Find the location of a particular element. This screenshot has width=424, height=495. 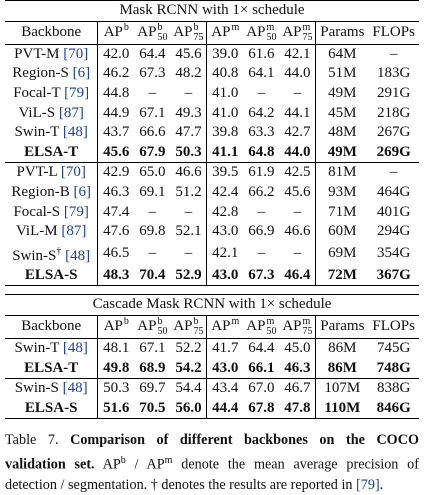

value-cell: 41.7 is located at coordinates (225, 348).